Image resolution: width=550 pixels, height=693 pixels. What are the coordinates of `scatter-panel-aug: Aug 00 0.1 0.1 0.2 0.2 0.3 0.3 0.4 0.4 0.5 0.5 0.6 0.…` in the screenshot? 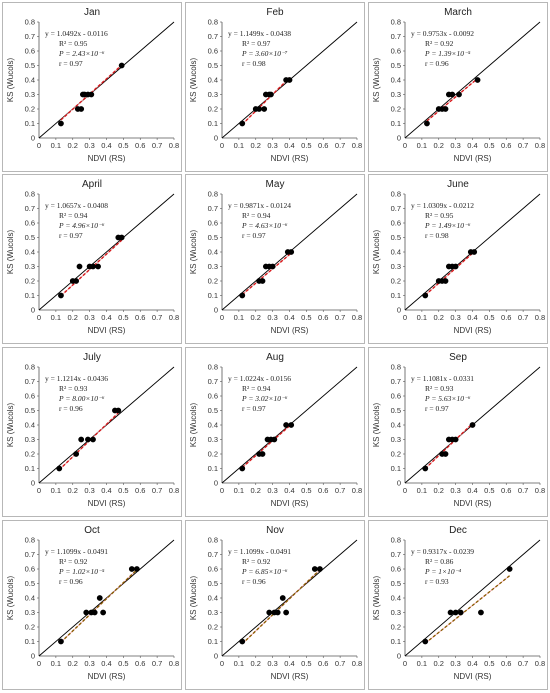 It's located at (275, 432).